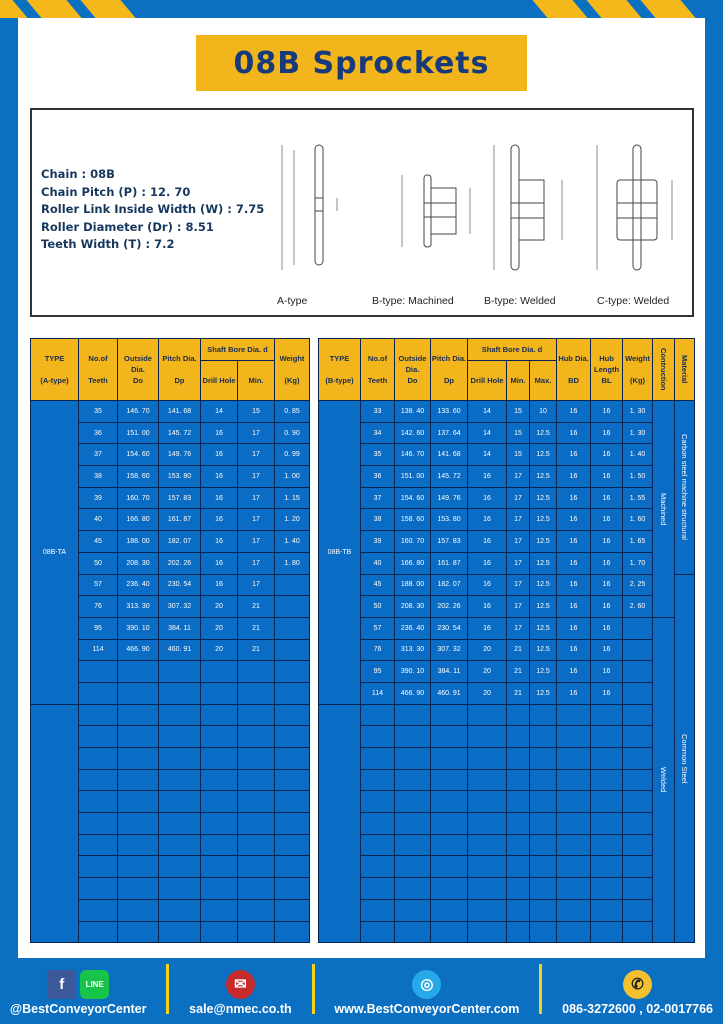 Image resolution: width=723 pixels, height=1024 pixels. Describe the element at coordinates (127, 226) in the screenshot. I see `spec-roller-dia: Roller Diameter (Dr) : 8.51` at that location.